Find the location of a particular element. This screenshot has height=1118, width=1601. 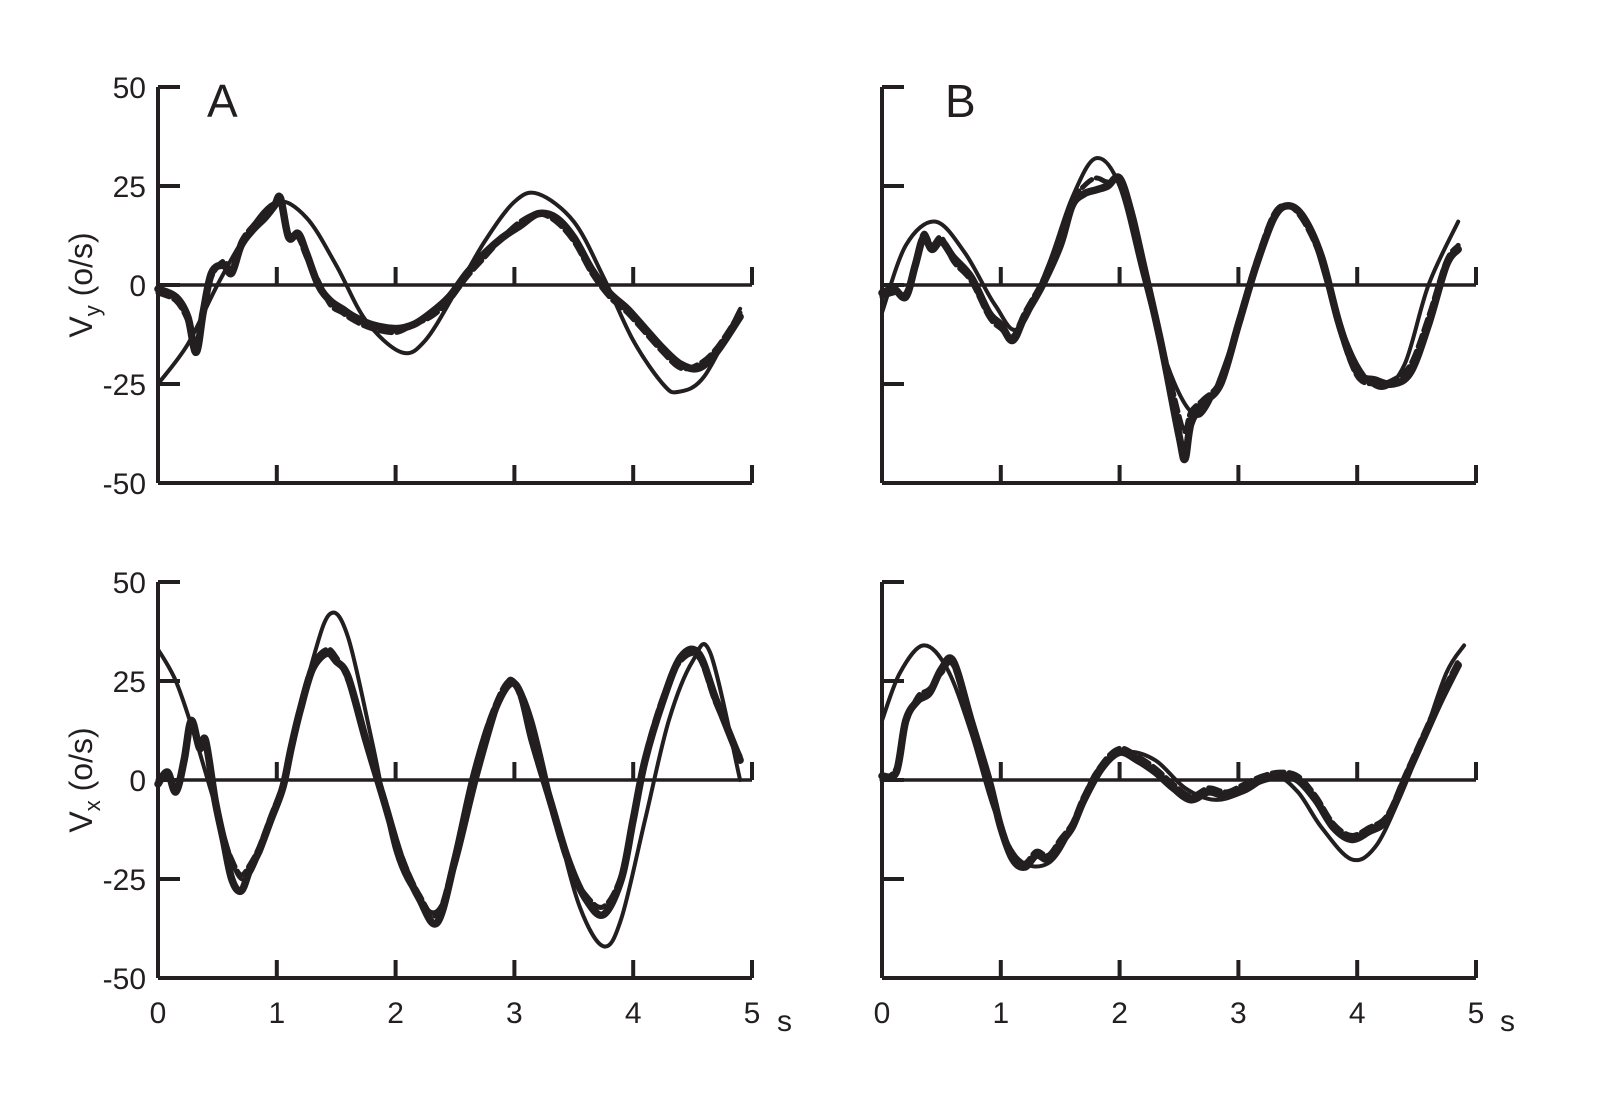

series-line-thin is located at coordinates (1173, 755).